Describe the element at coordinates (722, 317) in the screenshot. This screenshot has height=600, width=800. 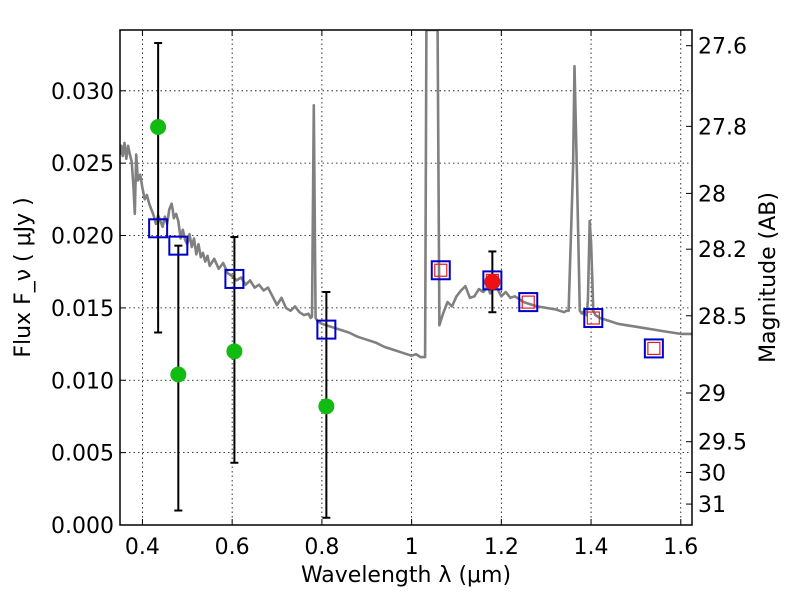
I see `y2-tick-label: 28.5` at that location.